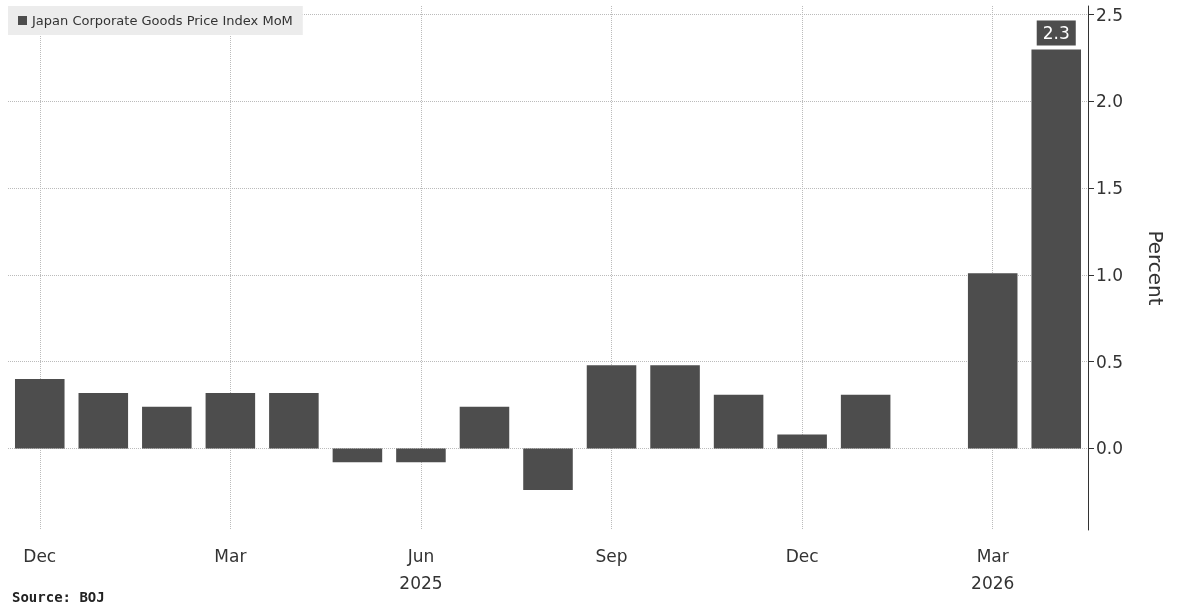  Describe the element at coordinates (162, 20) in the screenshot. I see `legend-label: Japan Corporate Goods Price Index MoM` at that location.